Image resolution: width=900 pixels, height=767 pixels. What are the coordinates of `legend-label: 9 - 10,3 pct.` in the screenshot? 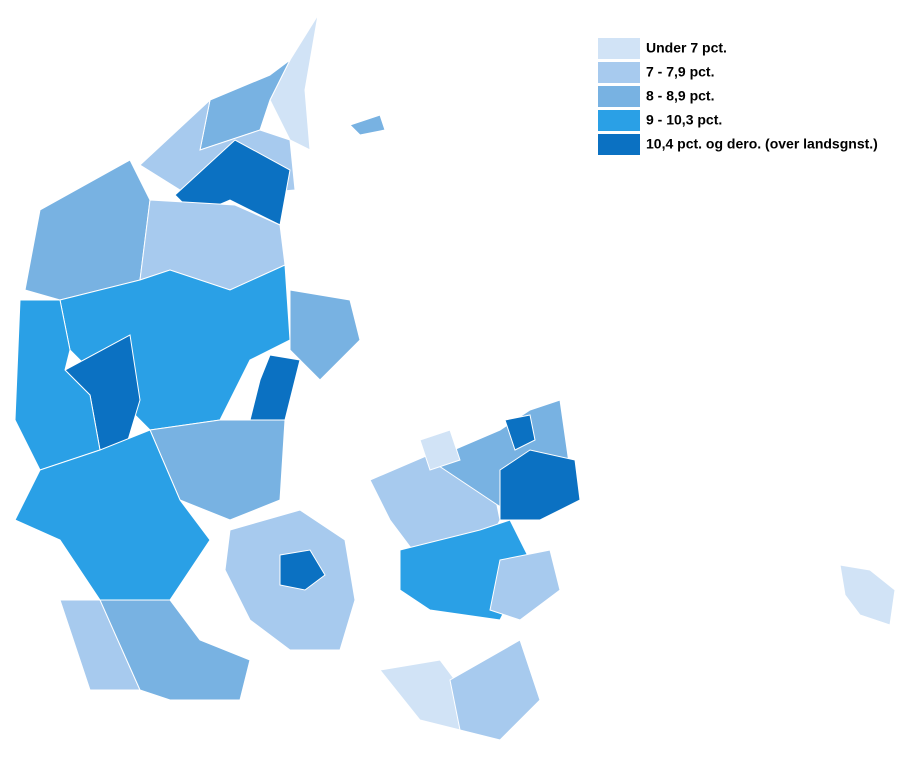 It's located at (684, 120).